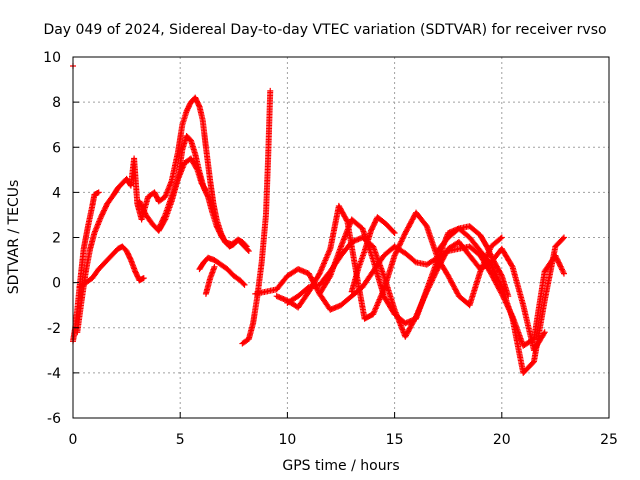  I want to click on y-tick-label: 0, so click(56, 284).